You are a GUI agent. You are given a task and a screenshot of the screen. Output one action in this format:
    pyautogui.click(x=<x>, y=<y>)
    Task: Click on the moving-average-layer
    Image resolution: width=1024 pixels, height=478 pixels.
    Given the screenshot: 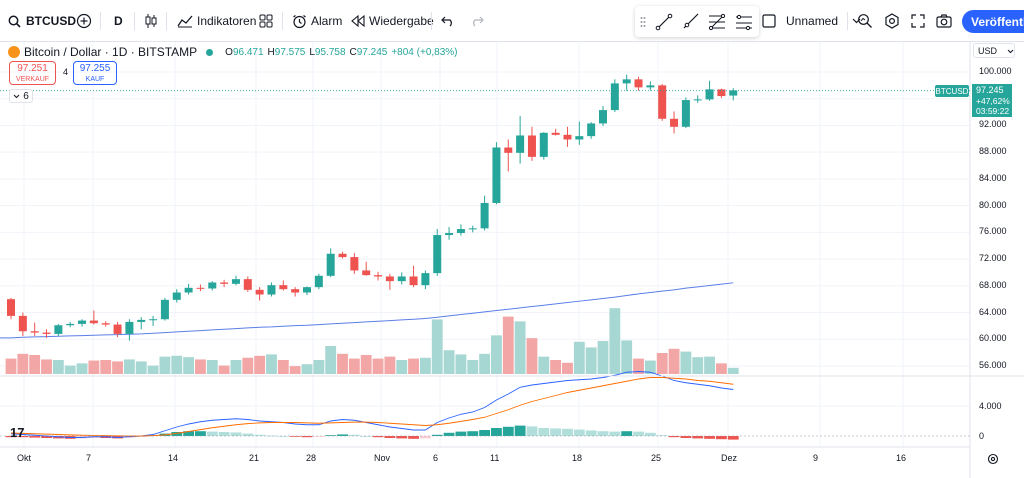 What is the action you would take?
    pyautogui.click(x=367, y=310)
    